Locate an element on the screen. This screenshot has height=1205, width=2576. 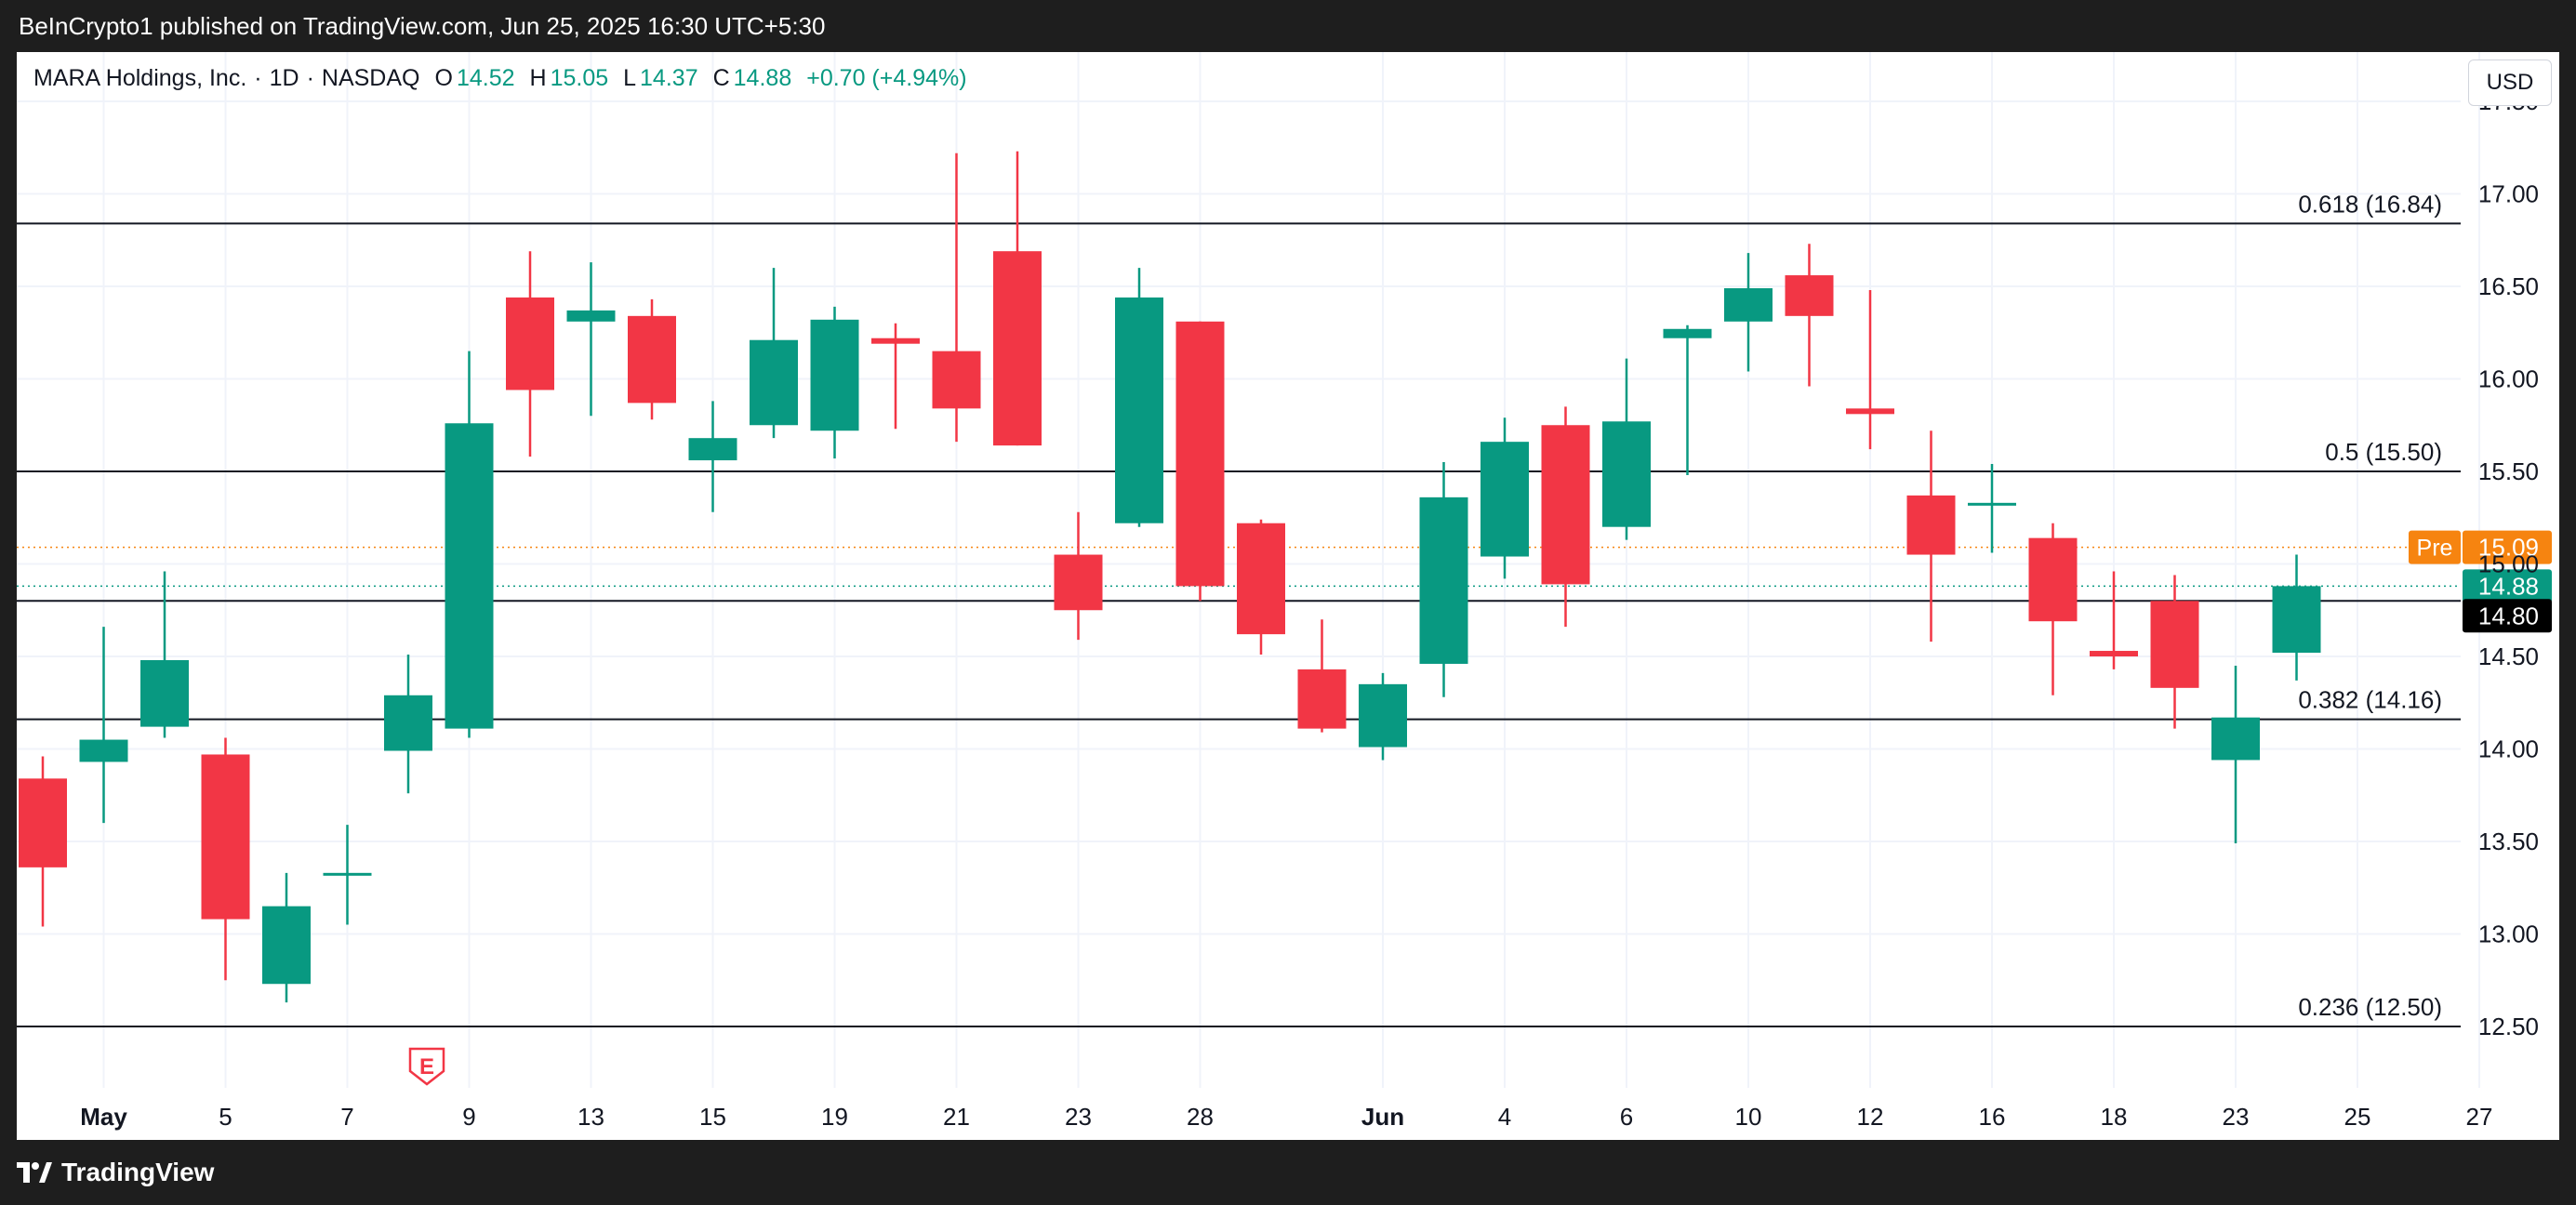
earnings-marker-icon: E is located at coordinates (426, 1066).